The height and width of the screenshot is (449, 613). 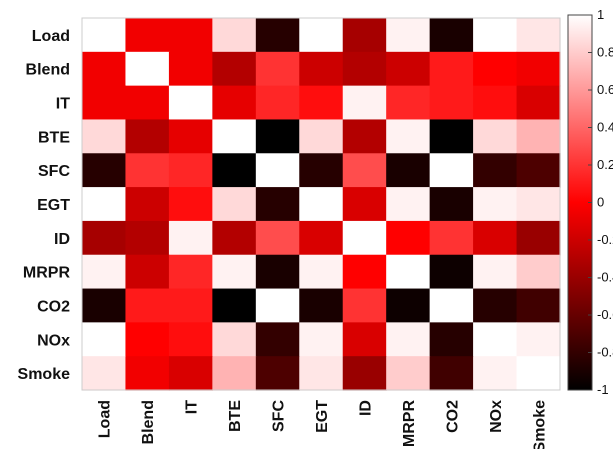 What do you see at coordinates (451, 170) in the screenshot?
I see `heatmap-cell-sfc-co2` at bounding box center [451, 170].